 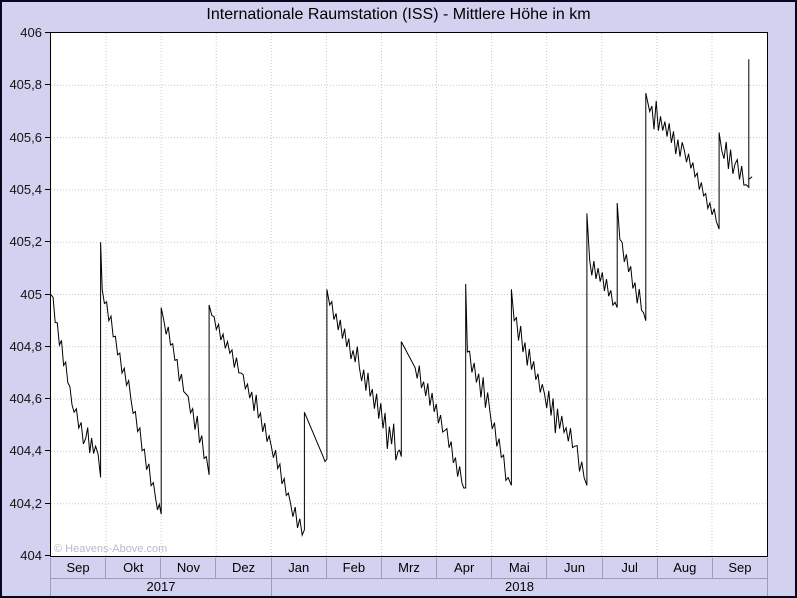 What do you see at coordinates (189, 568) in the screenshot?
I see `month-label: Nov` at bounding box center [189, 568].